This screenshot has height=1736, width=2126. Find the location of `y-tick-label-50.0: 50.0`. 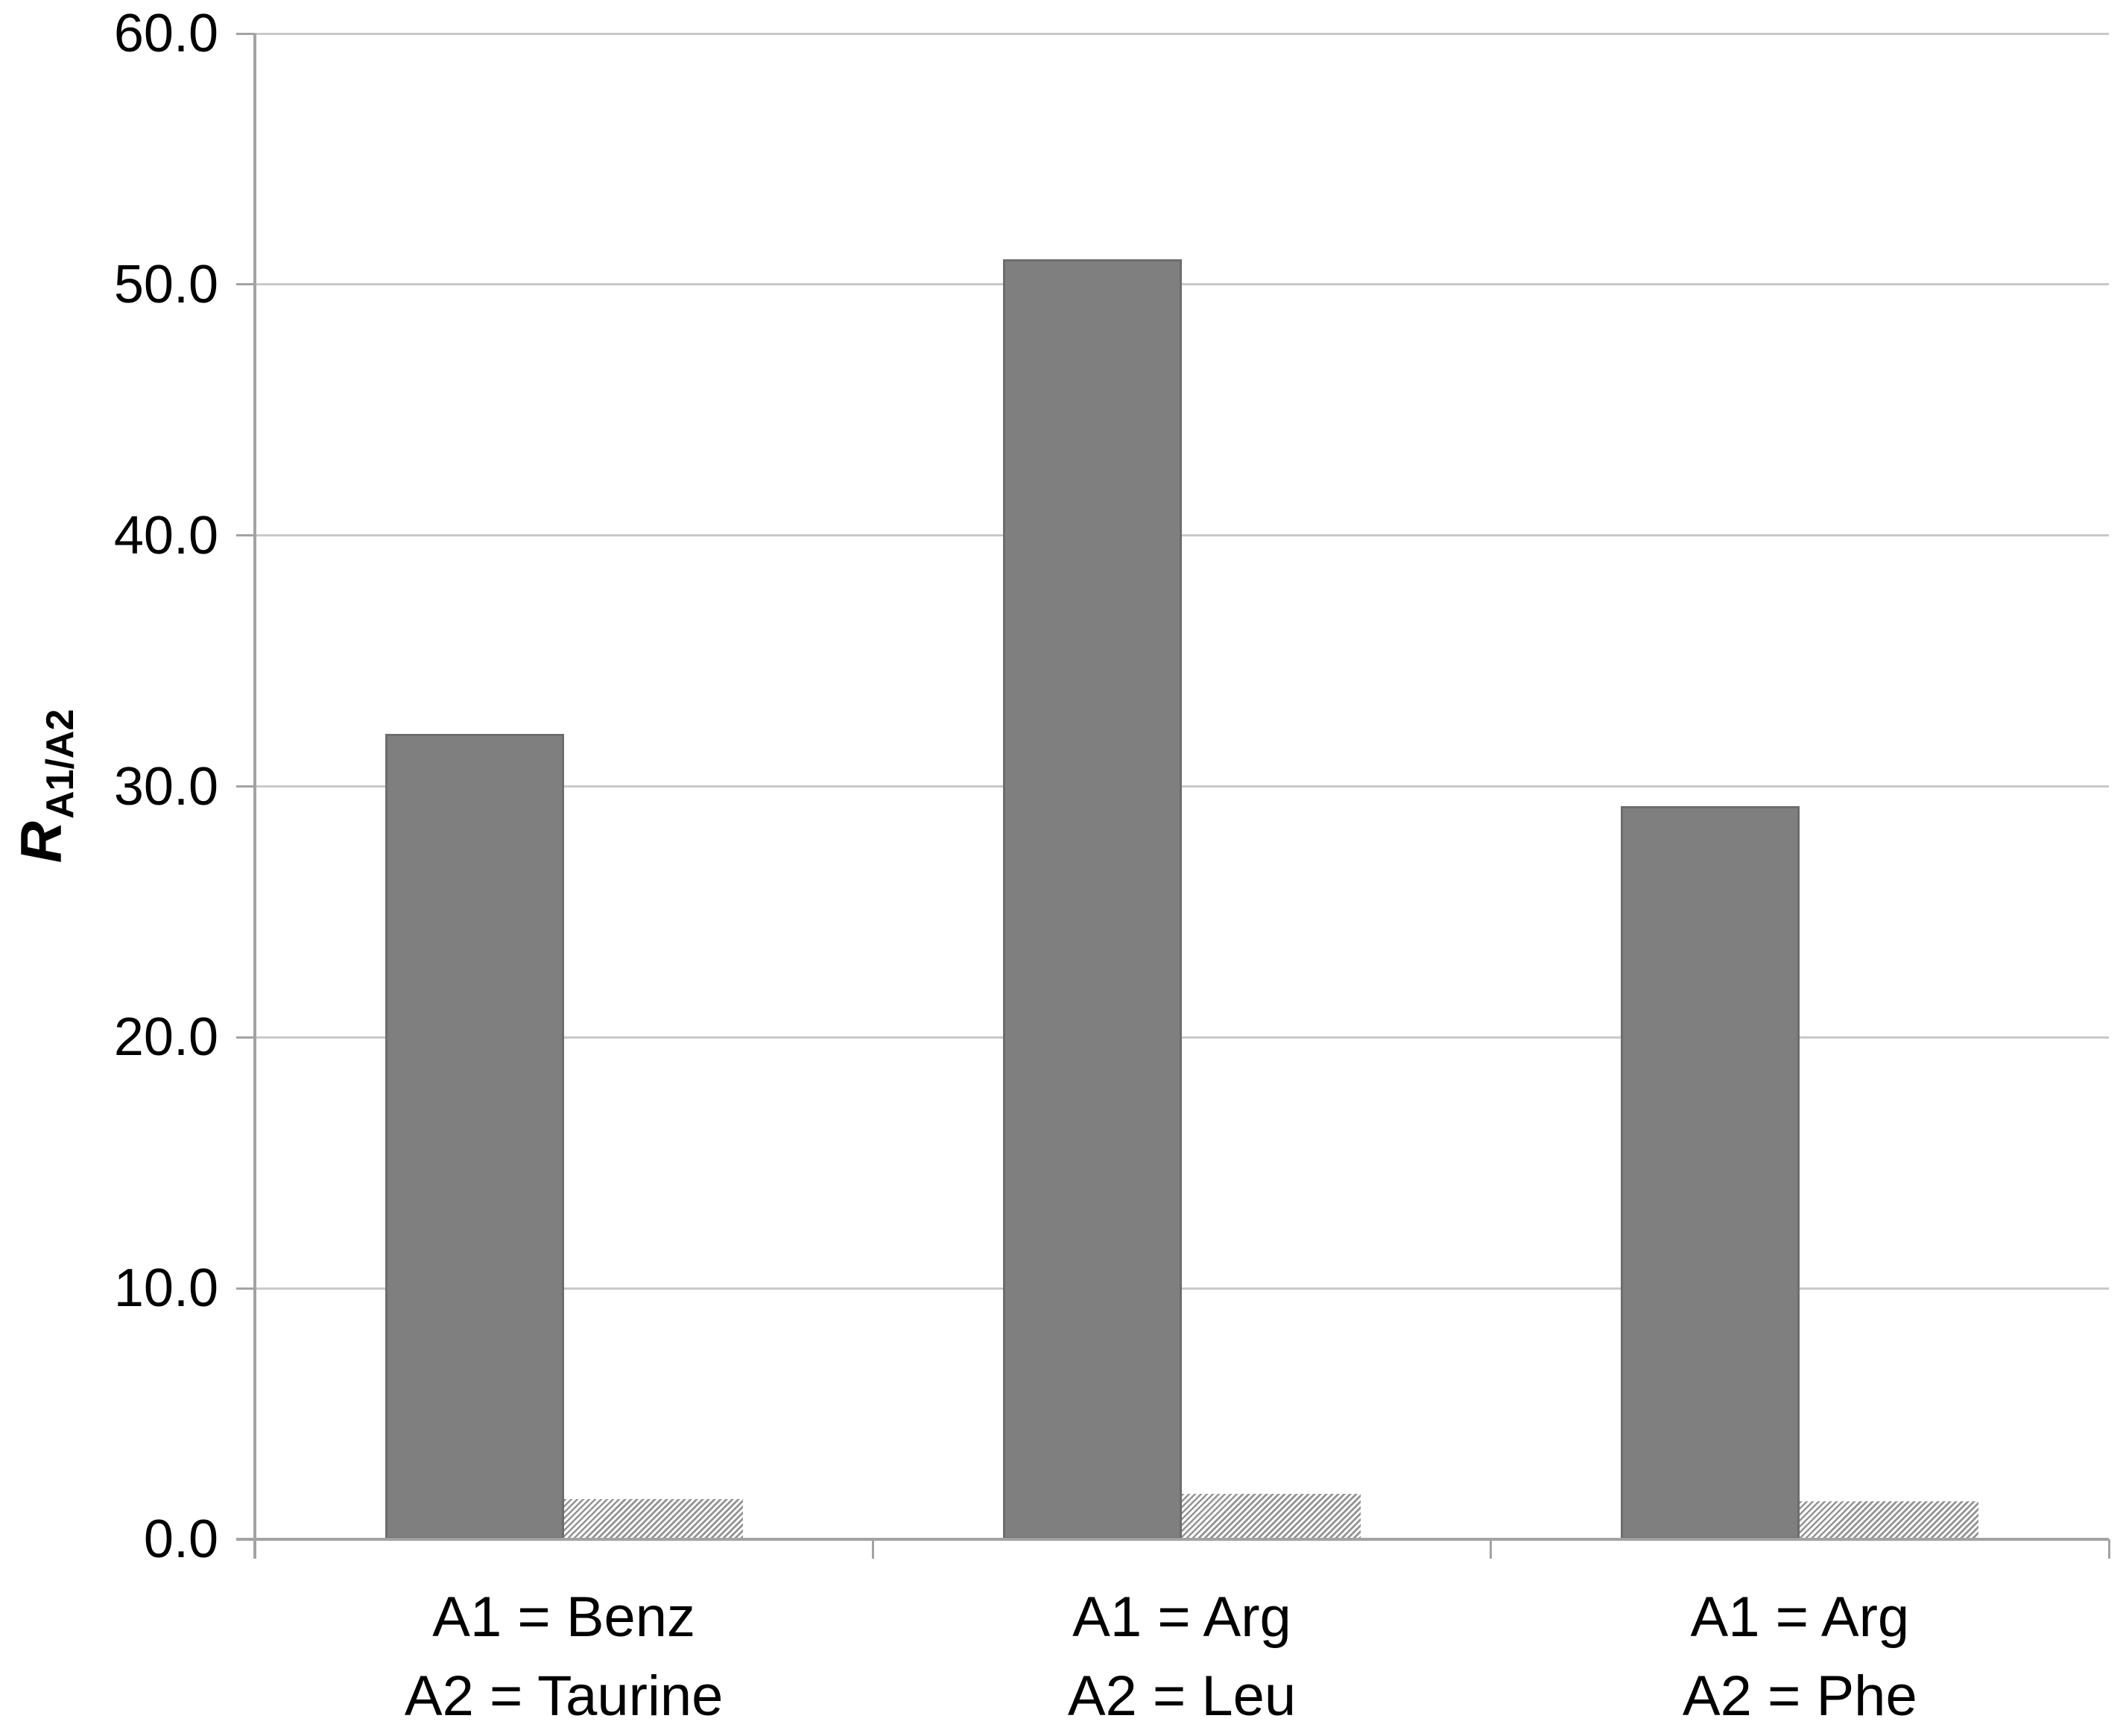

y-tick-label-50.0: 50.0 is located at coordinates (165, 284).